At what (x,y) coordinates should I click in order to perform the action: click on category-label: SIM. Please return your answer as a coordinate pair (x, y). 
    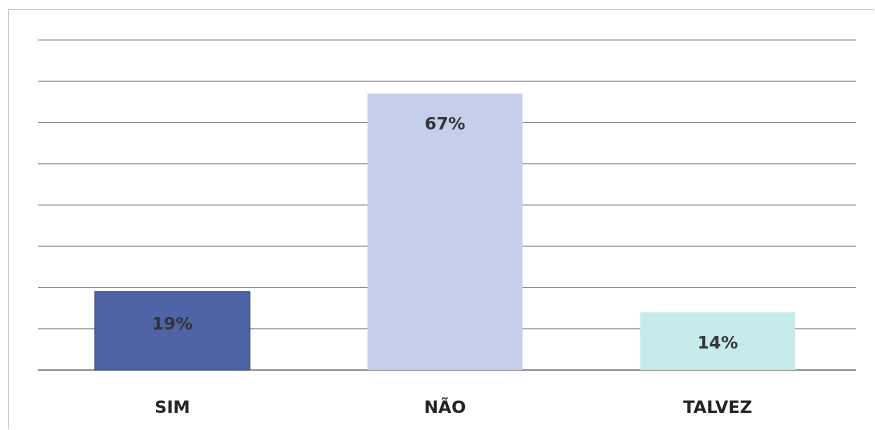
    Looking at the image, I should click on (173, 408).